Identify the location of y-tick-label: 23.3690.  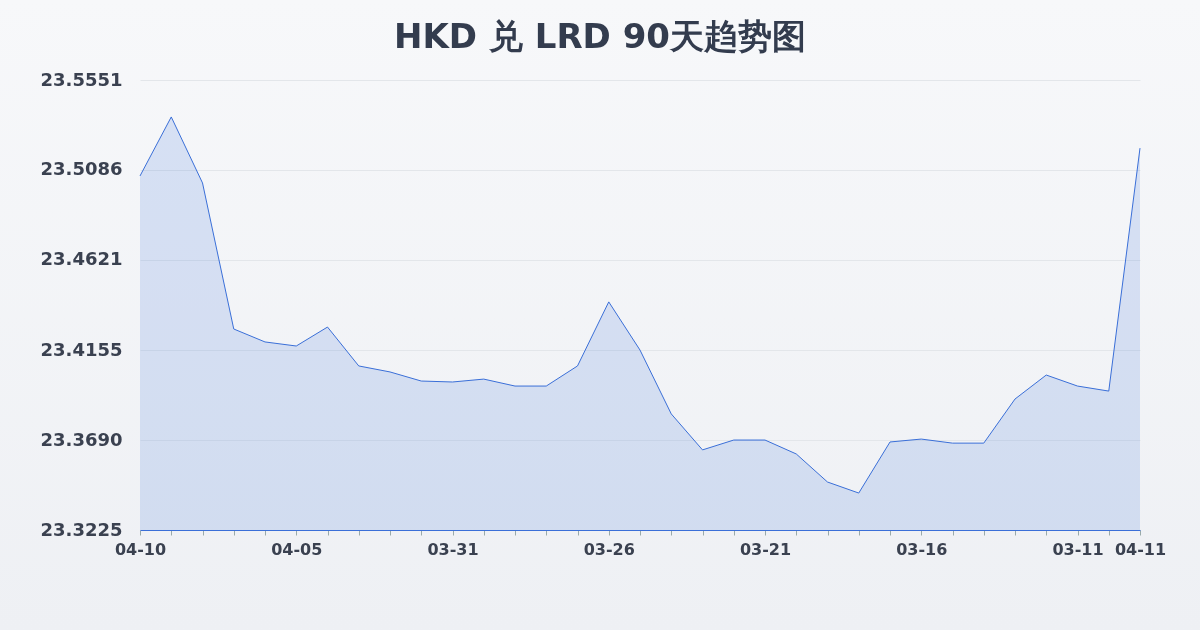
(81, 439).